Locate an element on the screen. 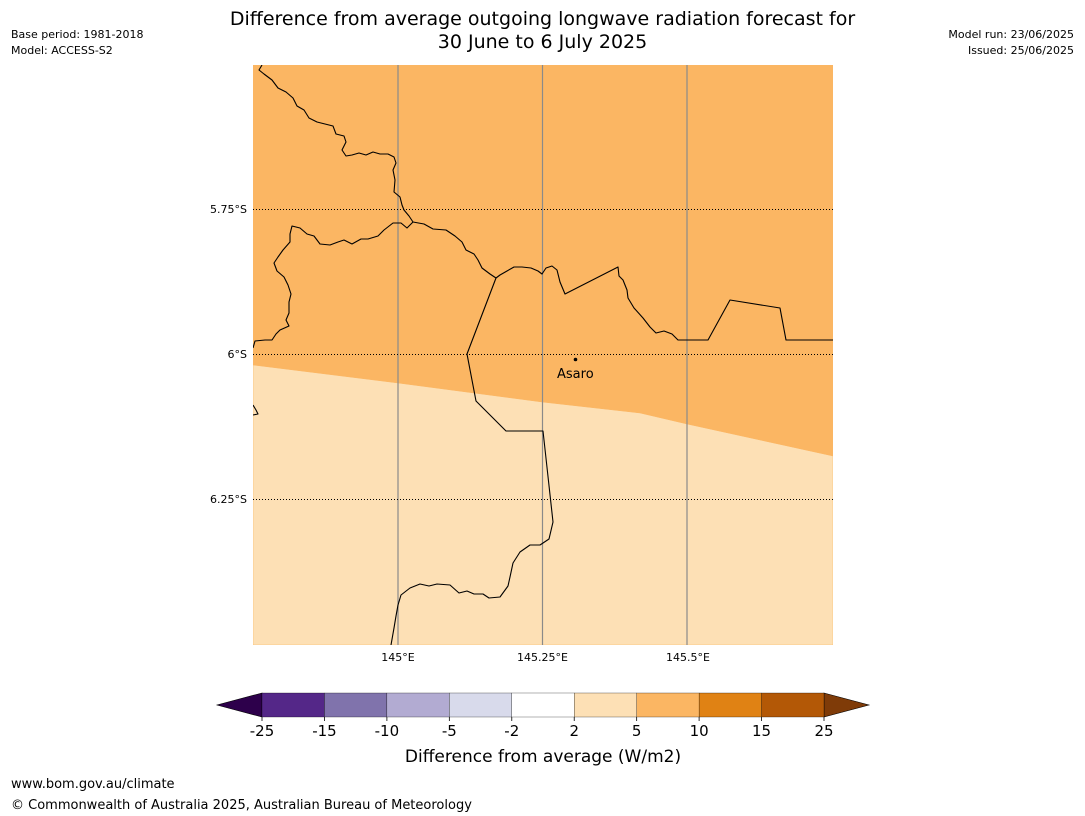 The height and width of the screenshot is (816, 1085). colorbar: -25 -15 -10 -5 -2 2 5 10 15 25 is located at coordinates (543, 716).